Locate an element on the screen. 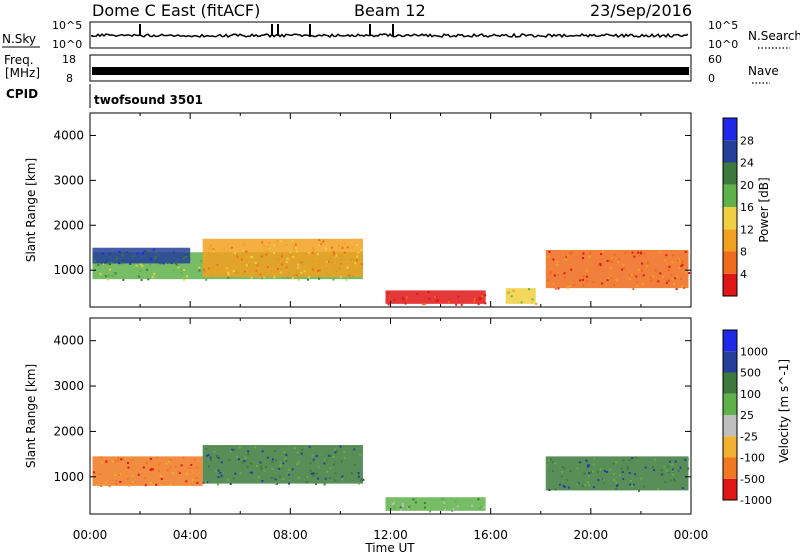 This screenshot has height=554, width=800. date-label: 23/Sep/2016 is located at coordinates (641, 10).